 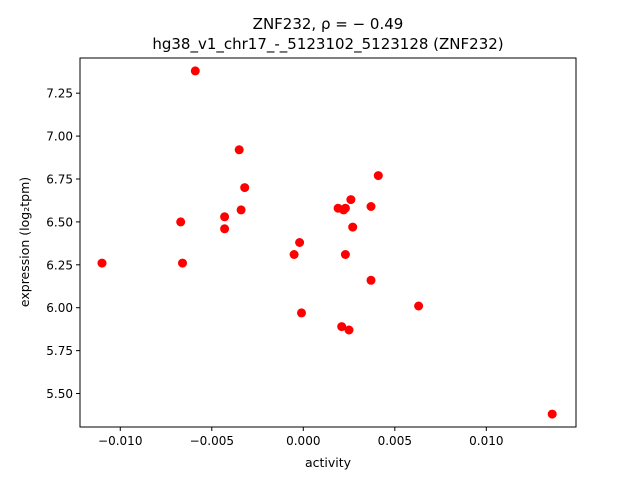 I want to click on y-tick-label-4: 6.50, so click(x=59, y=222).